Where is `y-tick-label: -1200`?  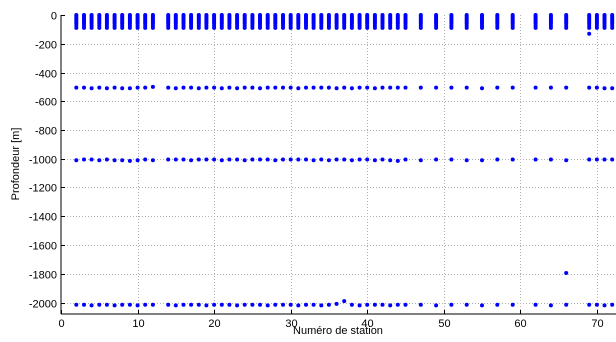
y-tick-label: -1200 is located at coordinates (43, 189).